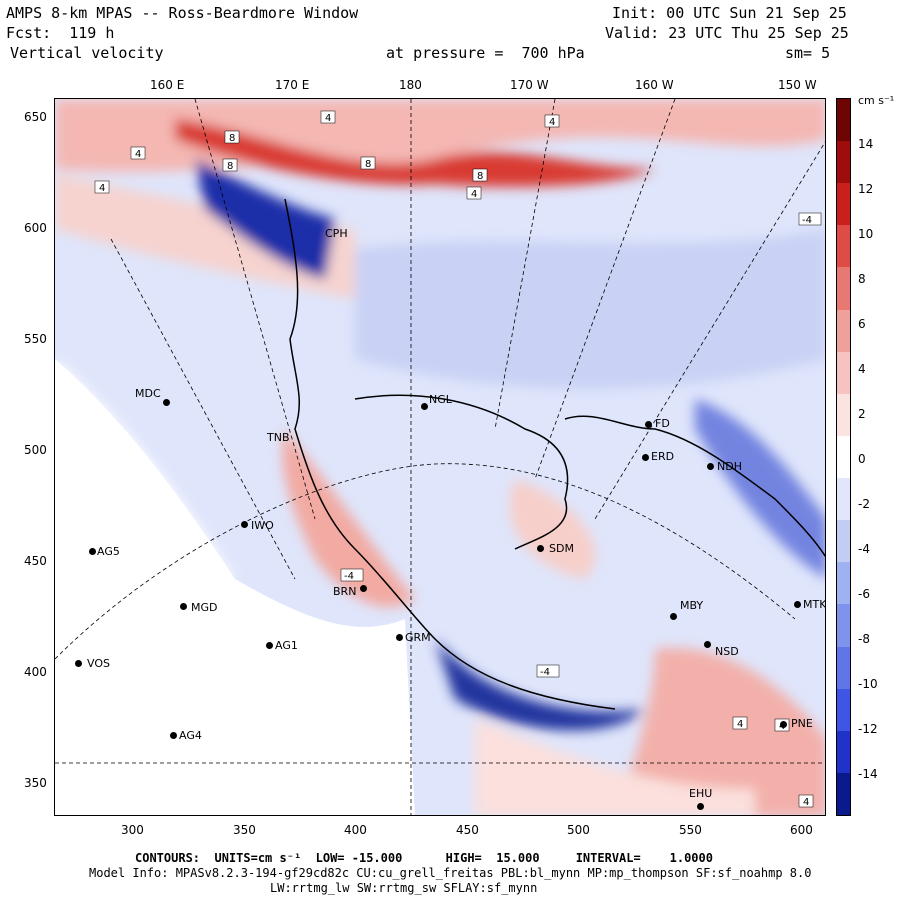  Describe the element at coordinates (132, 830) in the screenshot. I see `bottom-tick: 300` at that location.